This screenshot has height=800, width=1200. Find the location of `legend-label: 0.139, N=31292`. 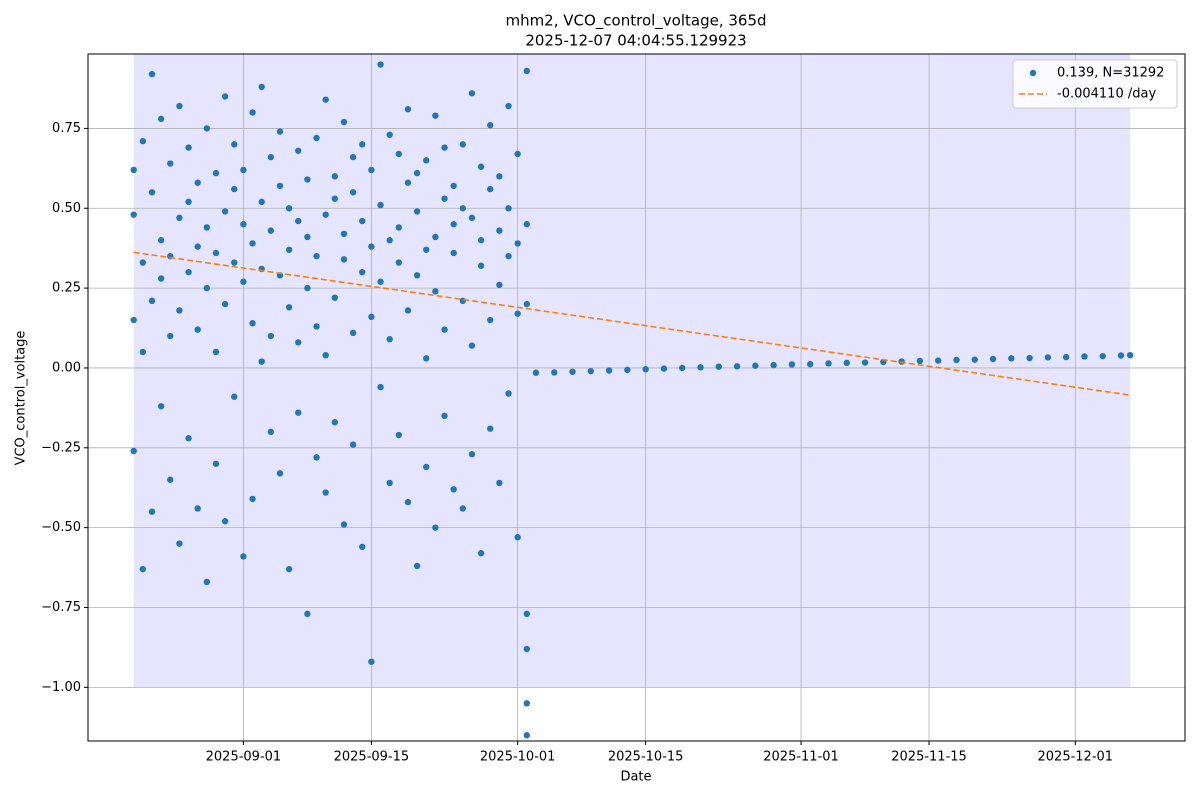

legend-label: 0.139, N=31292 is located at coordinates (1110, 73).